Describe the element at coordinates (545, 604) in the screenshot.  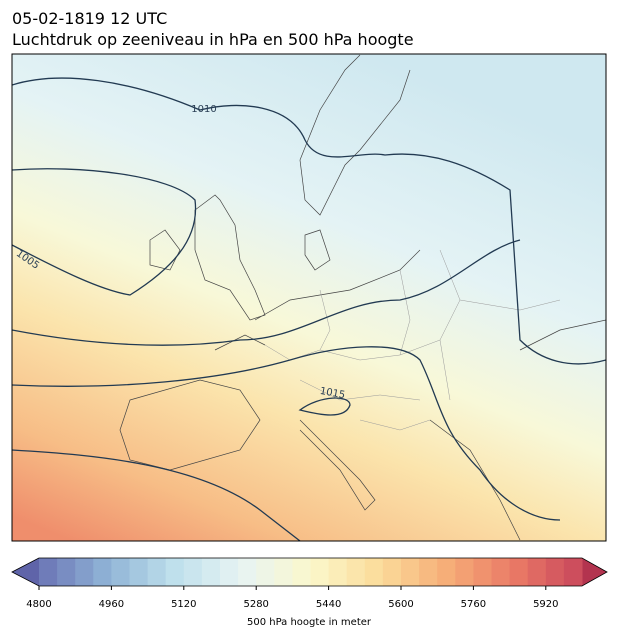
I see `colorbar-tick-label: 5920` at that location.